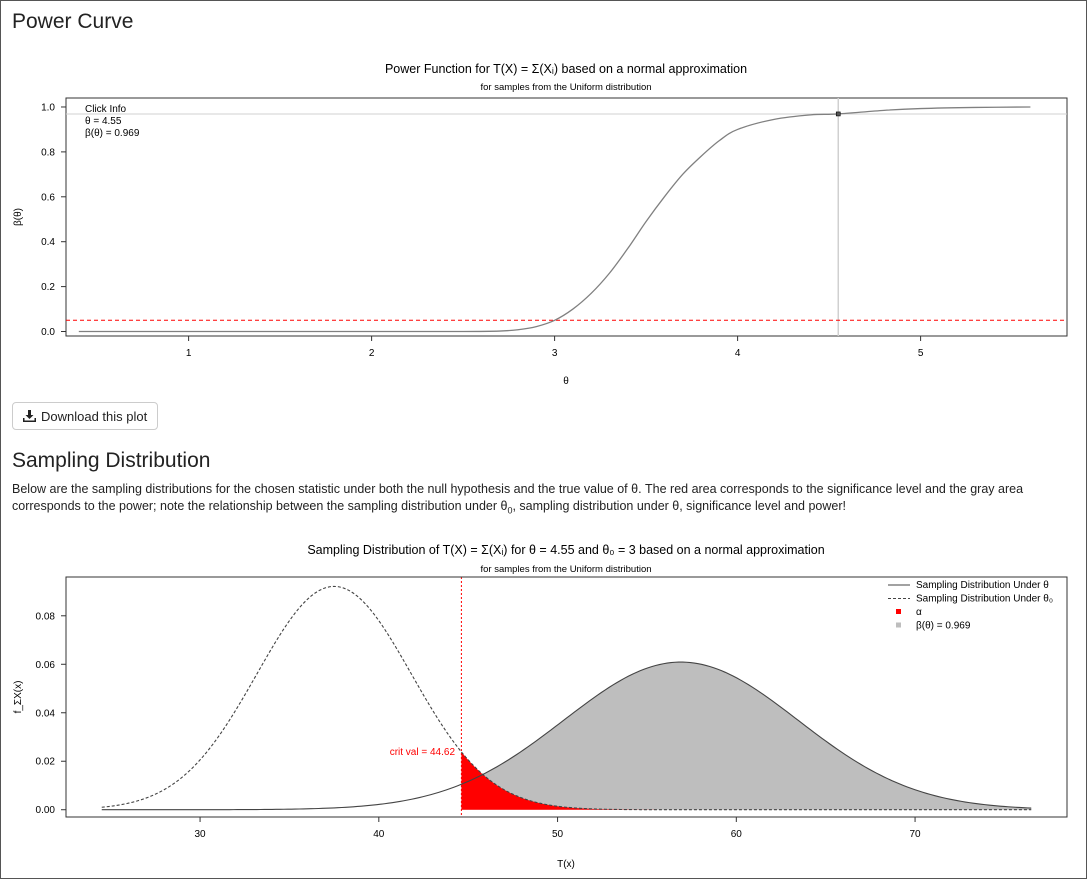 The width and height of the screenshot is (1087, 879). What do you see at coordinates (921, 353) in the screenshot?
I see `x-tick-label: 5` at bounding box center [921, 353].